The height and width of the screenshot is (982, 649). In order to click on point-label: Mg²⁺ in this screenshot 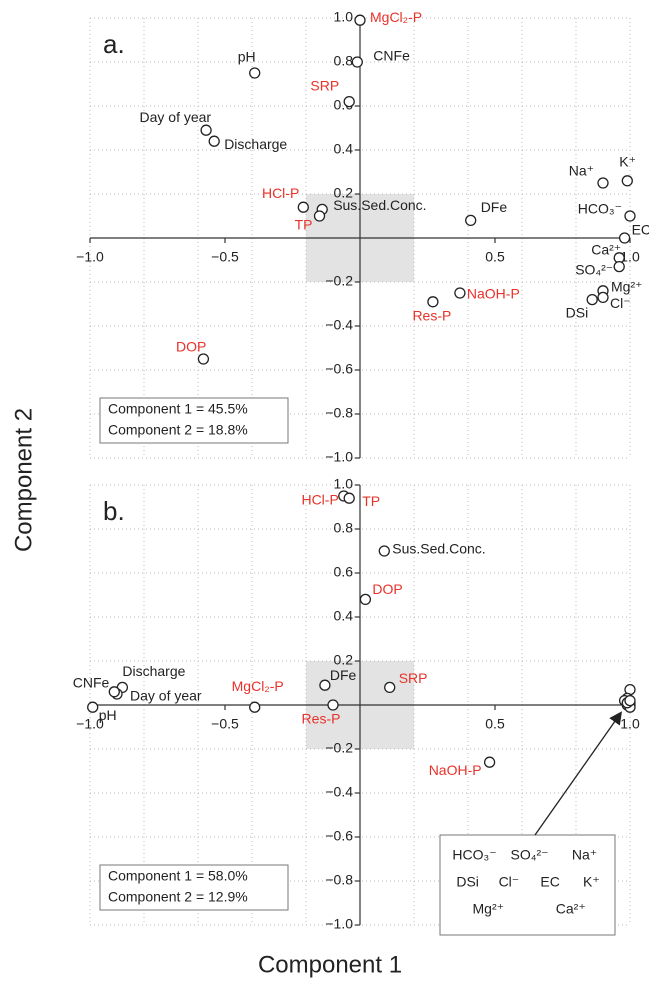, I will do `click(627, 287)`.